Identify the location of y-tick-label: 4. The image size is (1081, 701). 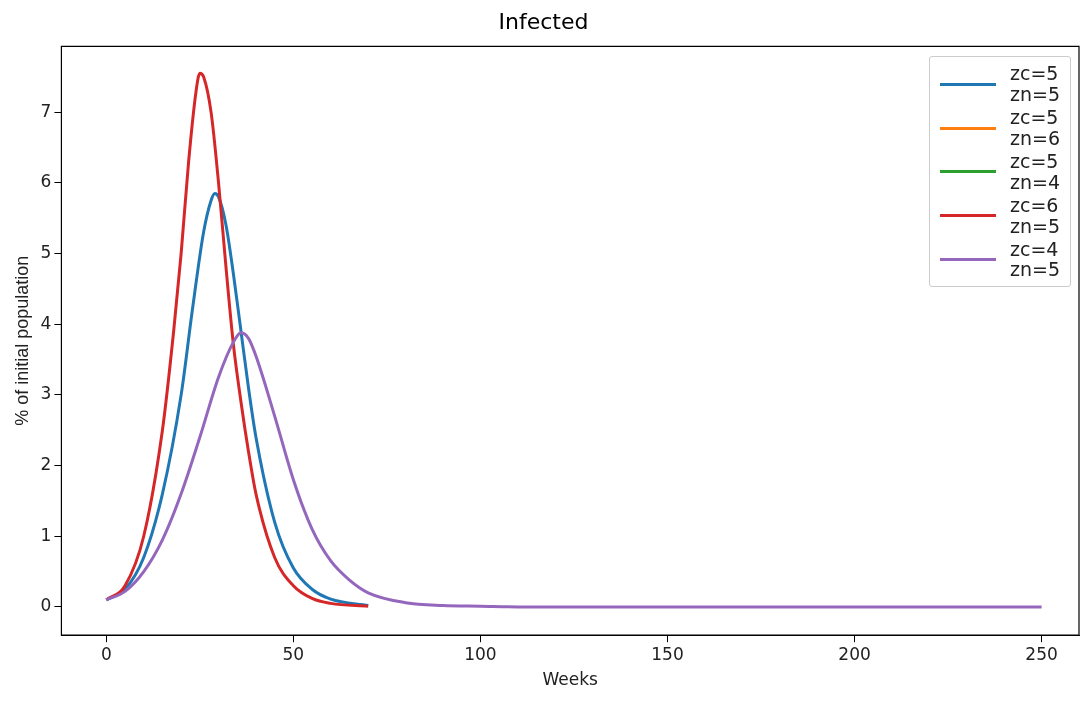
(46, 322).